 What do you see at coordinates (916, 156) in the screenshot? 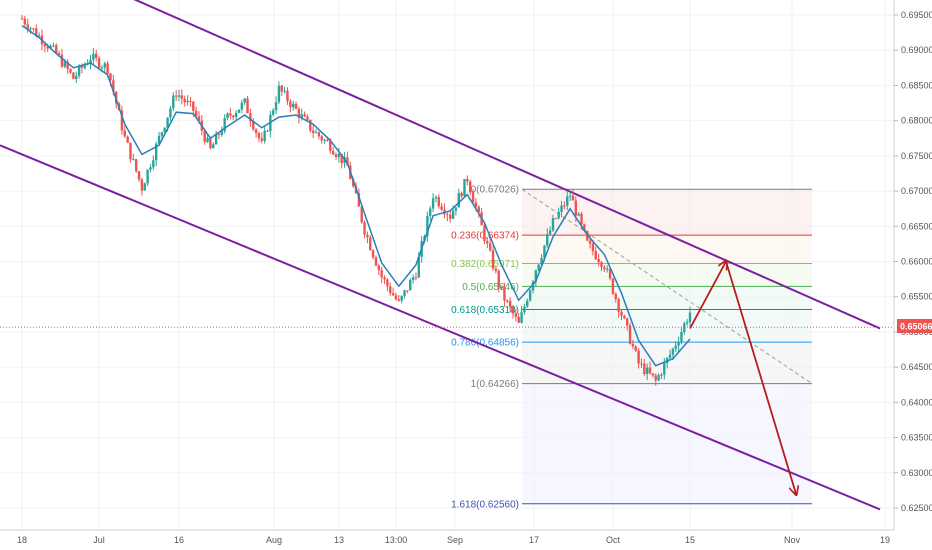
I see `y-tick-label: 0.67500` at bounding box center [916, 156].